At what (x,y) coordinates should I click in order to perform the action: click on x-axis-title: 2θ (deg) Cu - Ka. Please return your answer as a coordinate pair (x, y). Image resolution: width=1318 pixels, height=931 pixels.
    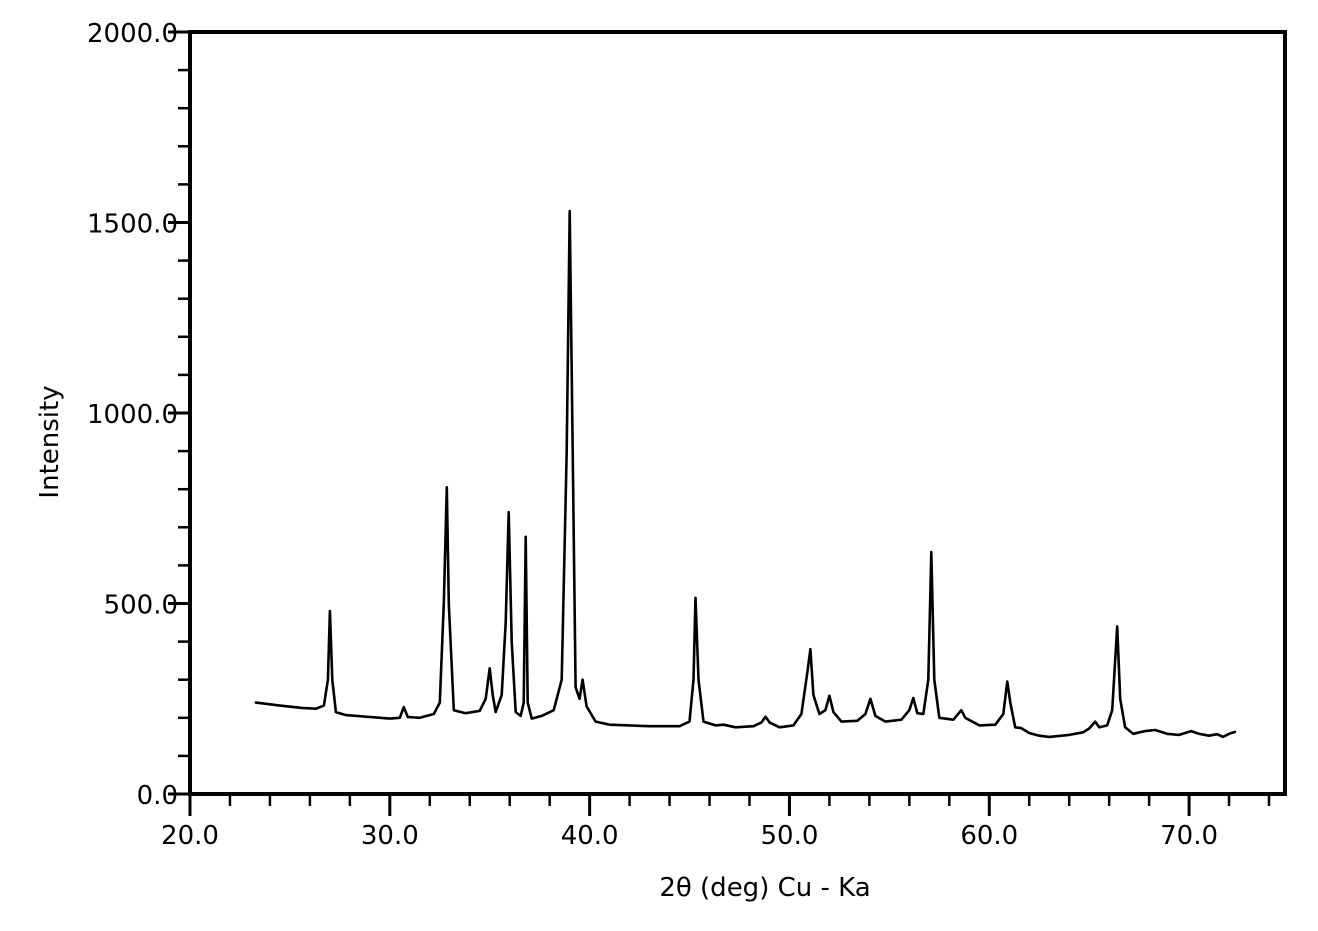
    Looking at the image, I should click on (764, 888).